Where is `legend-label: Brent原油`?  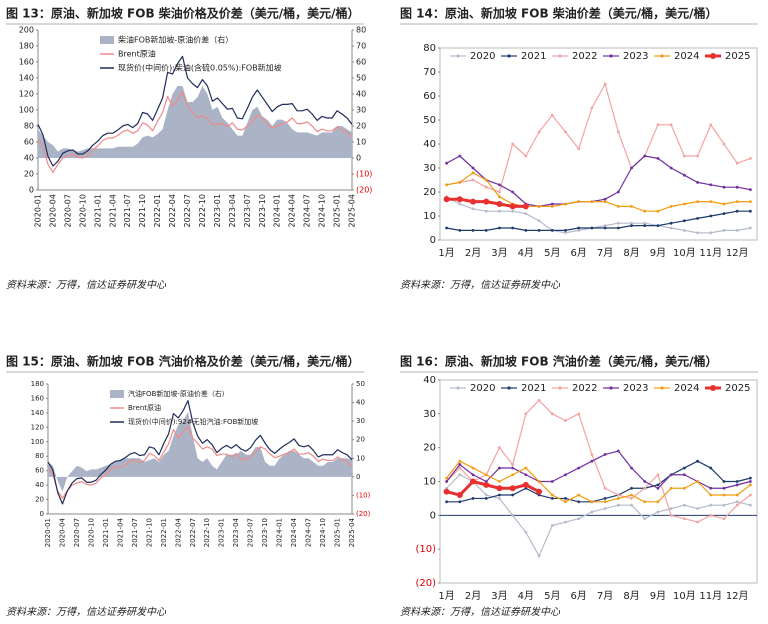
legend-label: Brent原油 is located at coordinates (144, 407).